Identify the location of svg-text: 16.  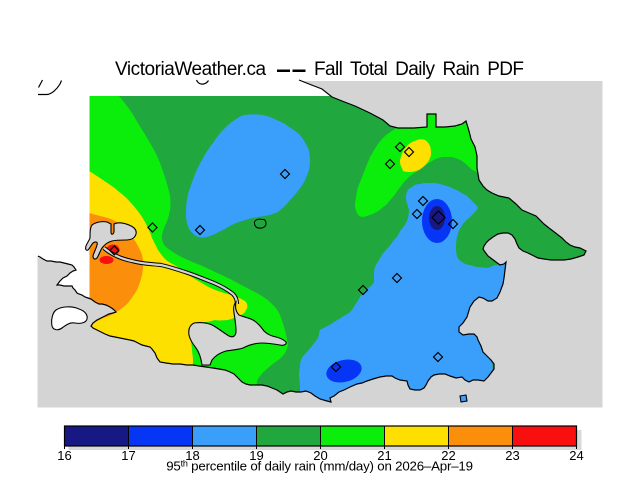
(64, 455).